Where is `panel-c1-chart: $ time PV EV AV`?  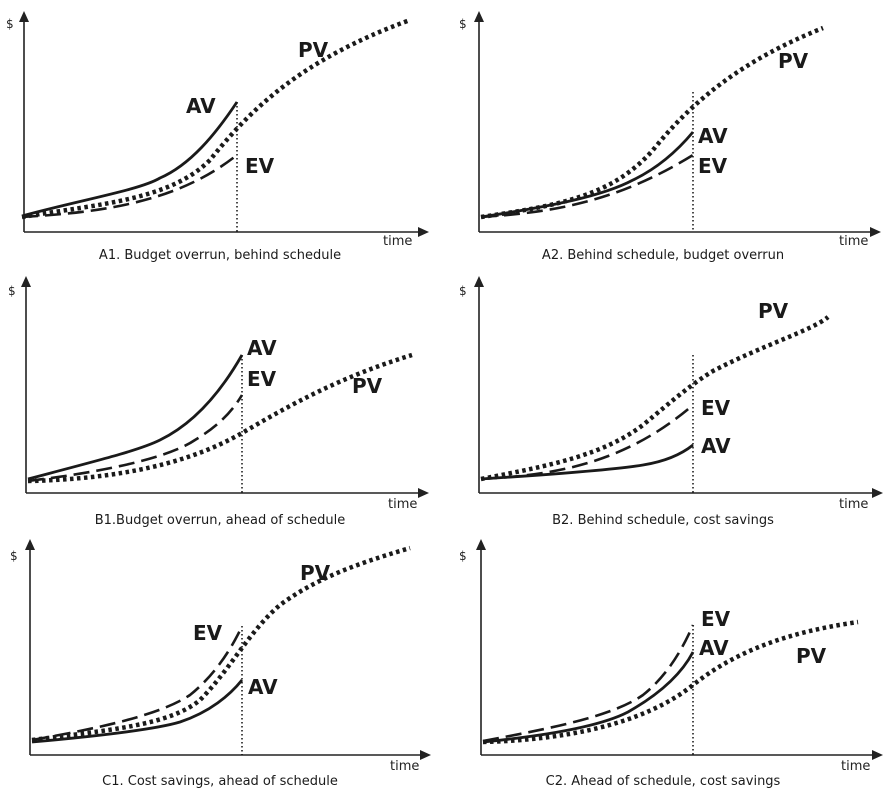 panel-c1-chart: $ time PV EV AV is located at coordinates (220, 656).